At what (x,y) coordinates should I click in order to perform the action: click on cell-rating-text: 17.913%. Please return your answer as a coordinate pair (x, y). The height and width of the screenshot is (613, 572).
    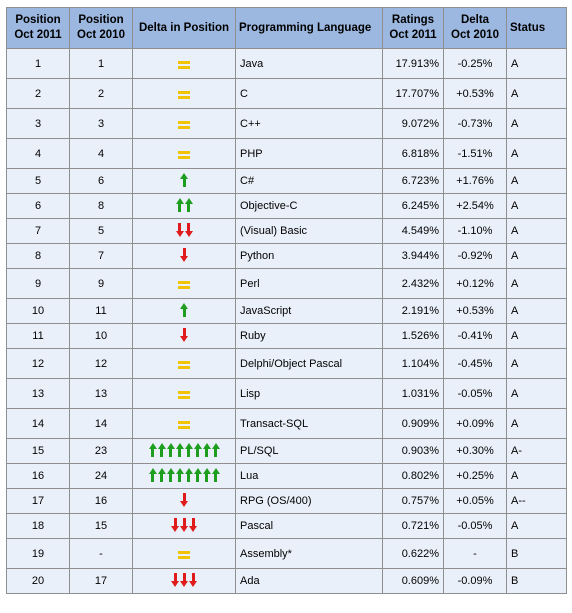
    Looking at the image, I should click on (417, 63).